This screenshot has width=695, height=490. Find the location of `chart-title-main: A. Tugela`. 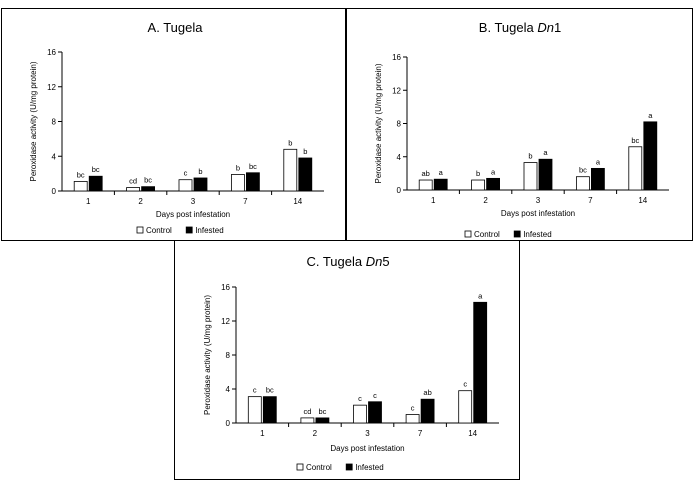

chart-title-main: A. Tugela is located at coordinates (176, 27).